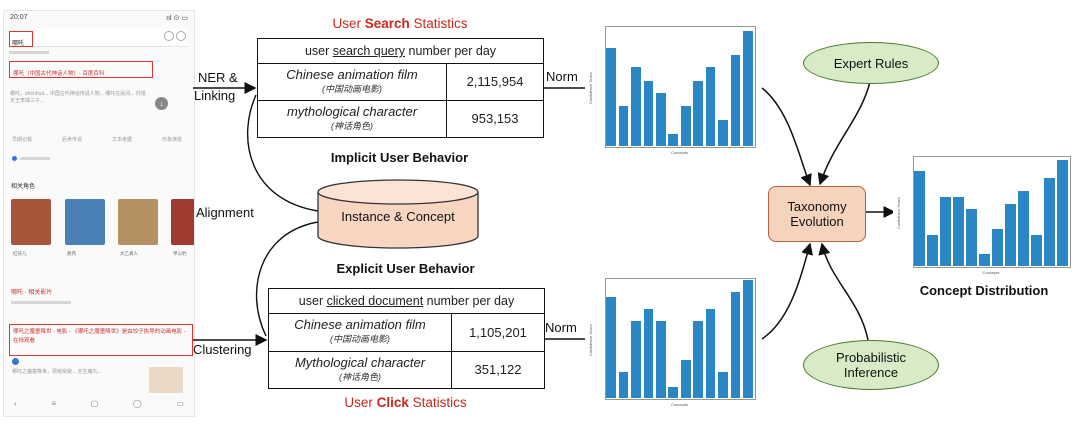 The image size is (1079, 427). I want to click on mic-icon, so click(169, 36).